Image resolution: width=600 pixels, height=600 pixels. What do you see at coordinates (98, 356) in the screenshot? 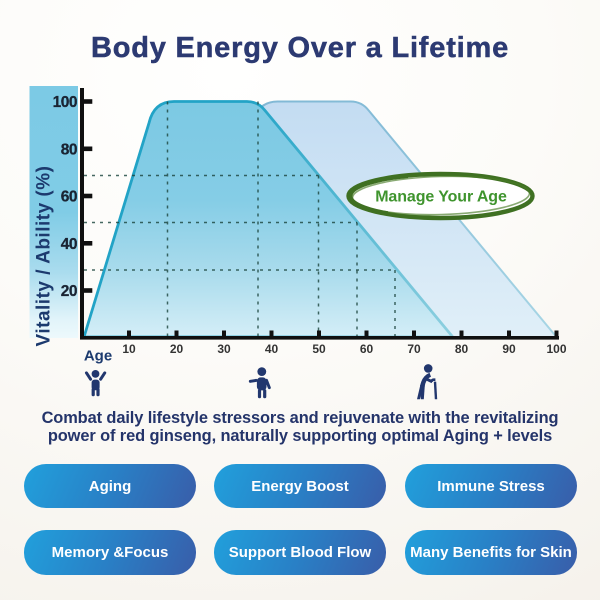
I see `svg-text: Age` at bounding box center [98, 356].